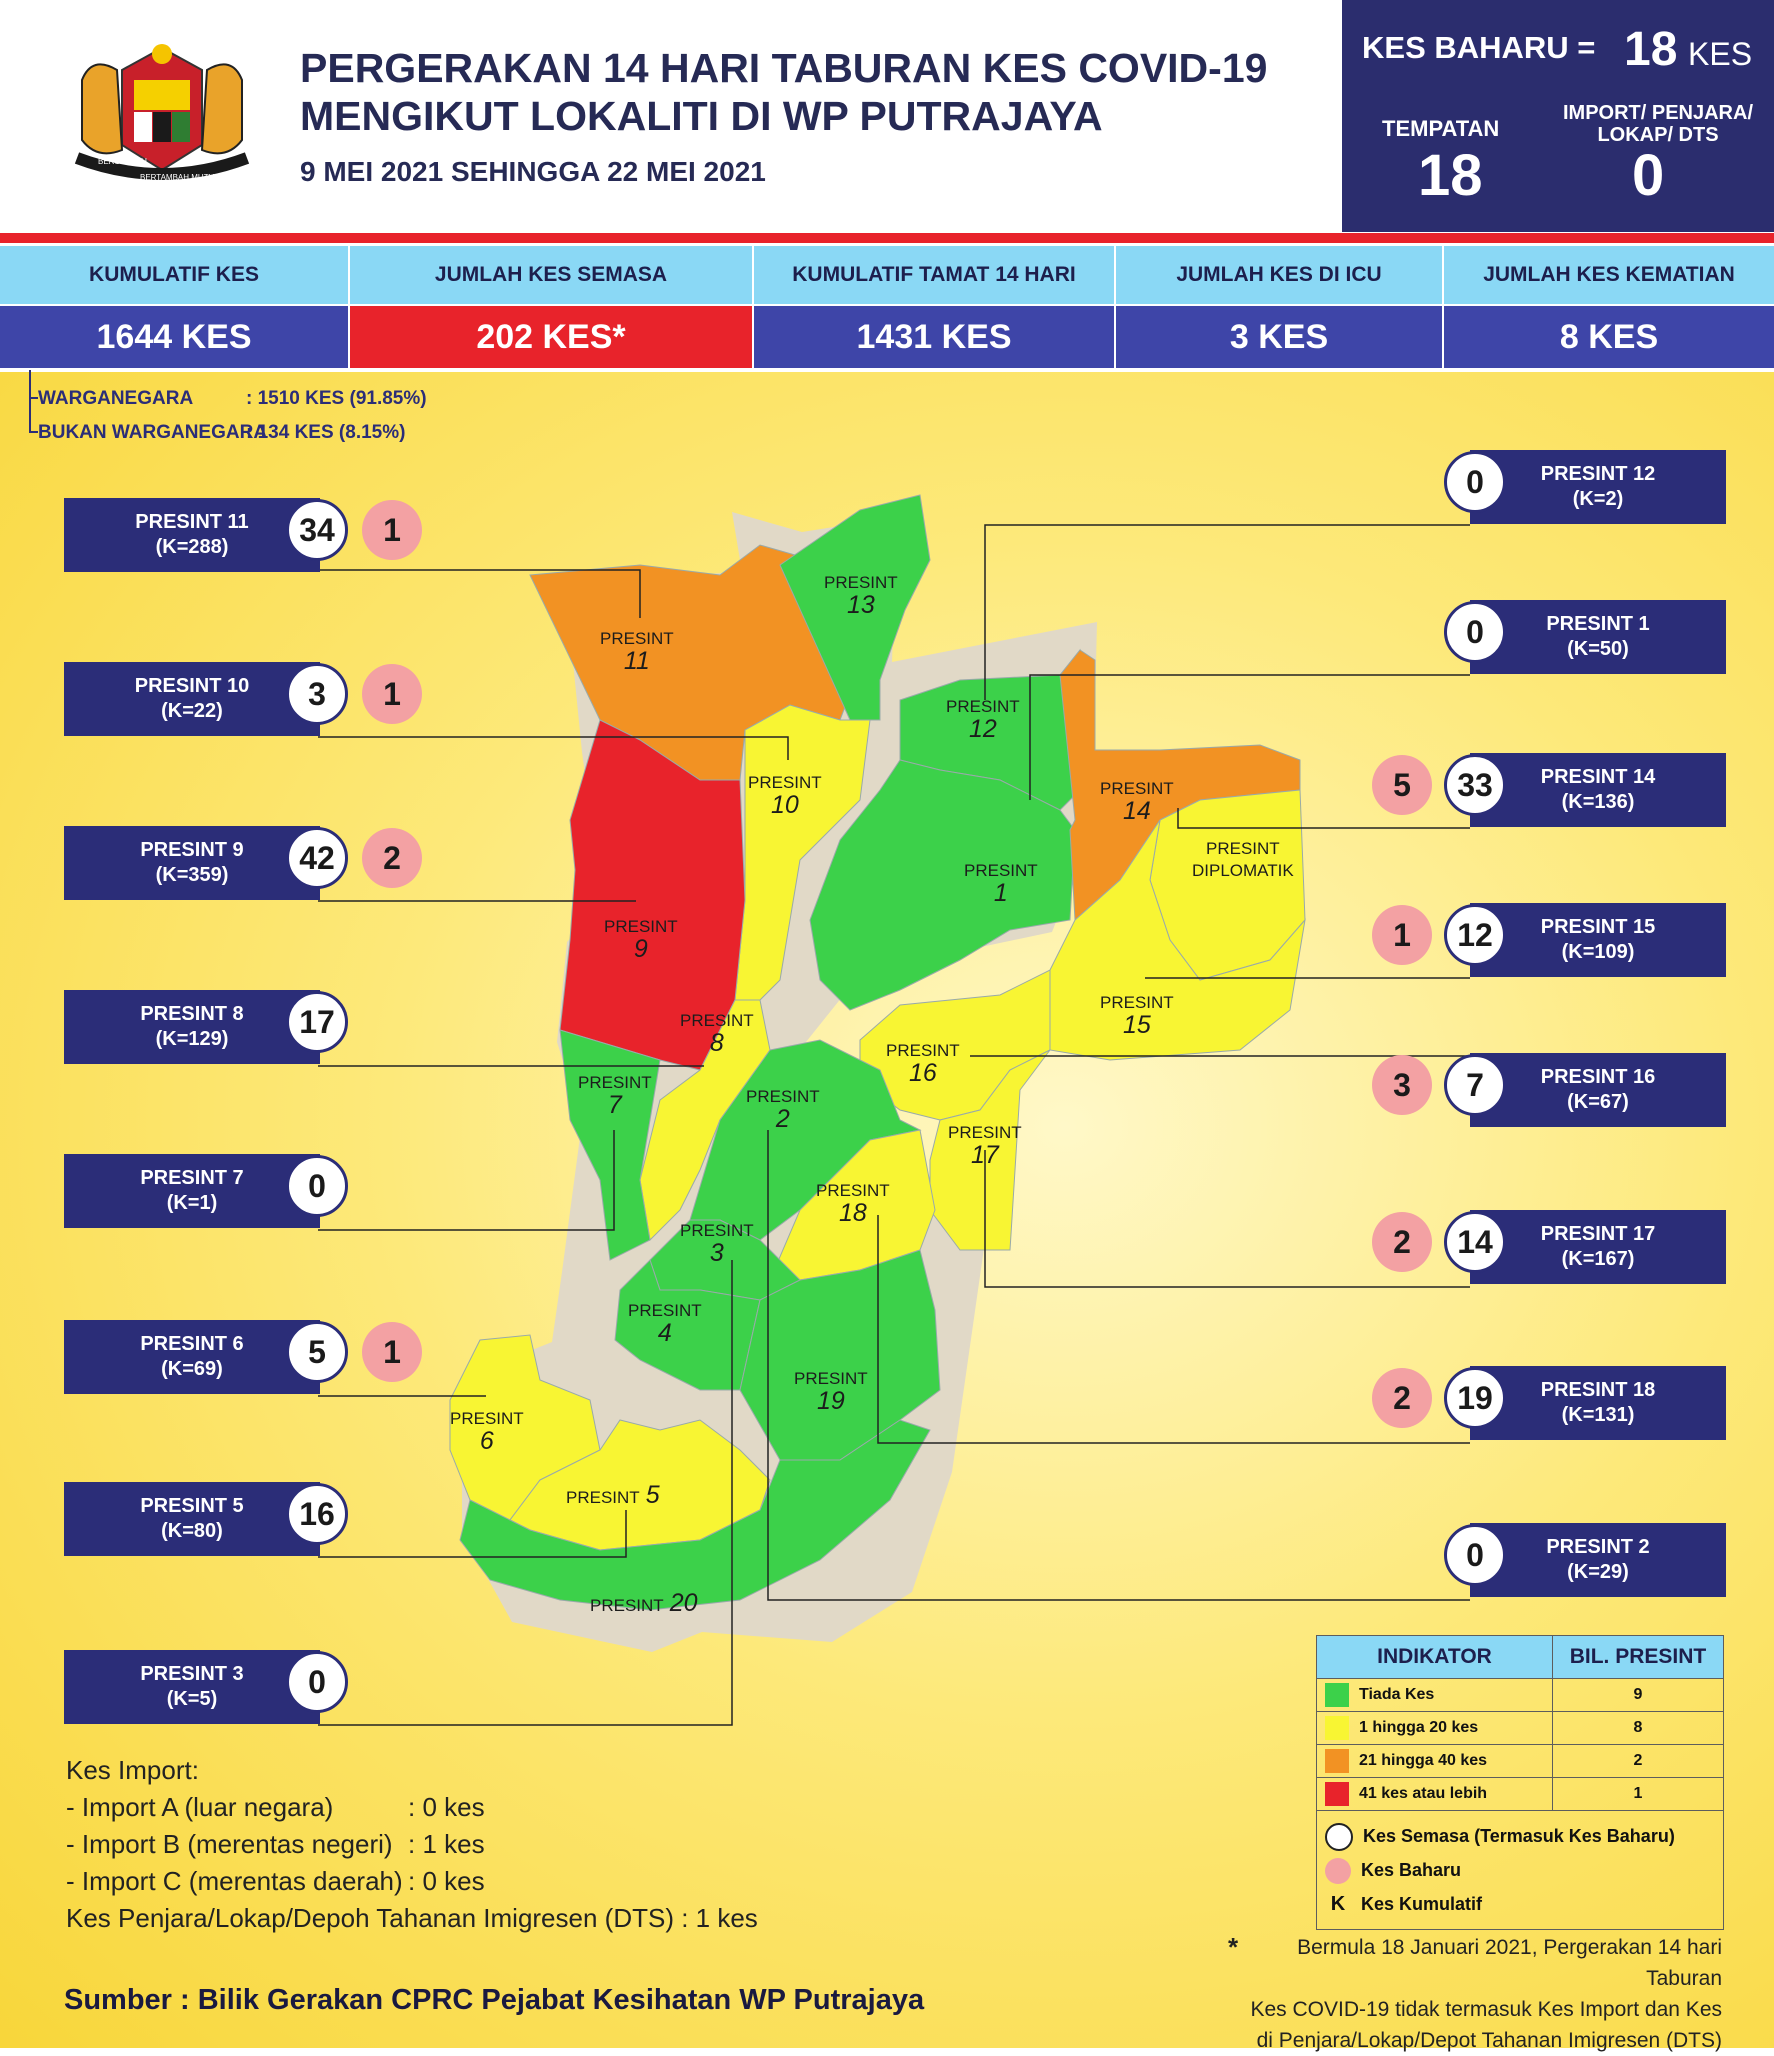 Image resolution: width=1774 pixels, height=2056 pixels. What do you see at coordinates (192, 1519) in the screenshot?
I see `precinct-box-5: PRESINT 5 (K=80)` at bounding box center [192, 1519].